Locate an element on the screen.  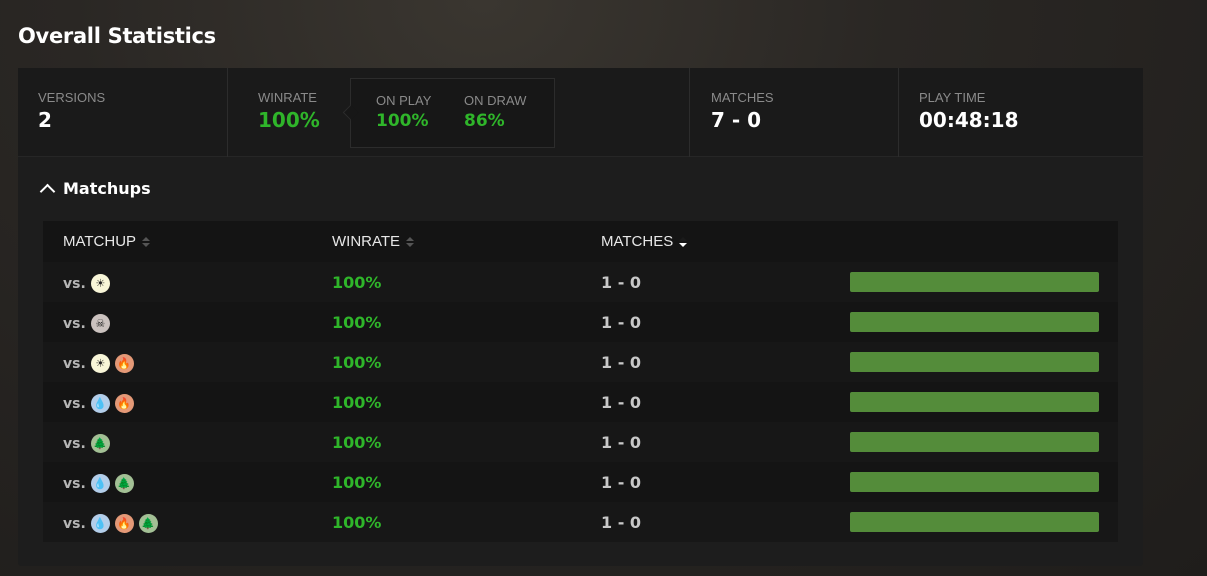
versions-value: 2 is located at coordinates (45, 120).